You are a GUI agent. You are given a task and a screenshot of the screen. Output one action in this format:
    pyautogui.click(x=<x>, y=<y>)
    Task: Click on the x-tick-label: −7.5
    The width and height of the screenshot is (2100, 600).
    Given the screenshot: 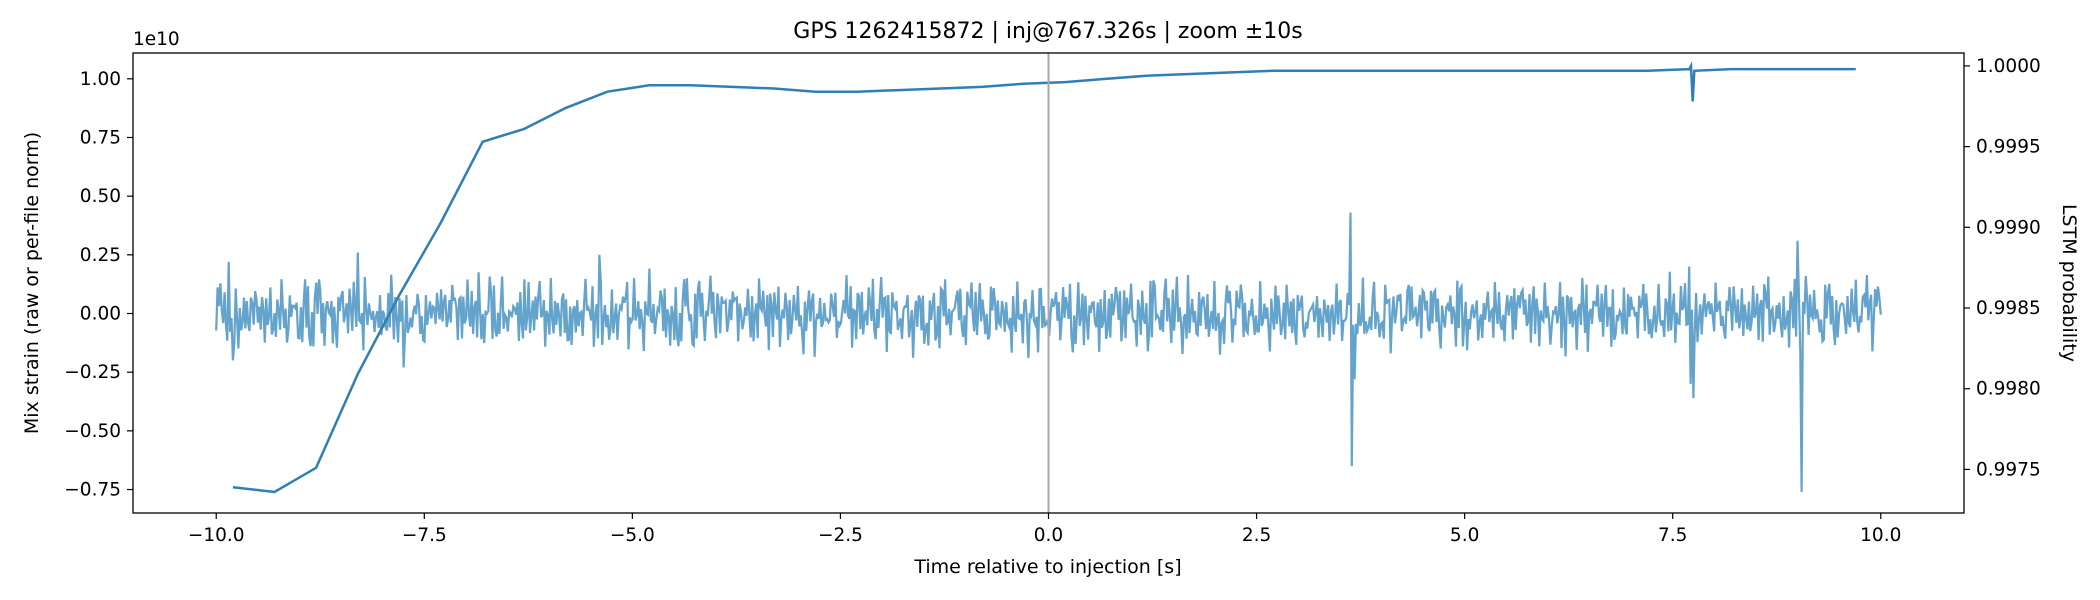 What is the action you would take?
    pyautogui.click(x=424, y=535)
    